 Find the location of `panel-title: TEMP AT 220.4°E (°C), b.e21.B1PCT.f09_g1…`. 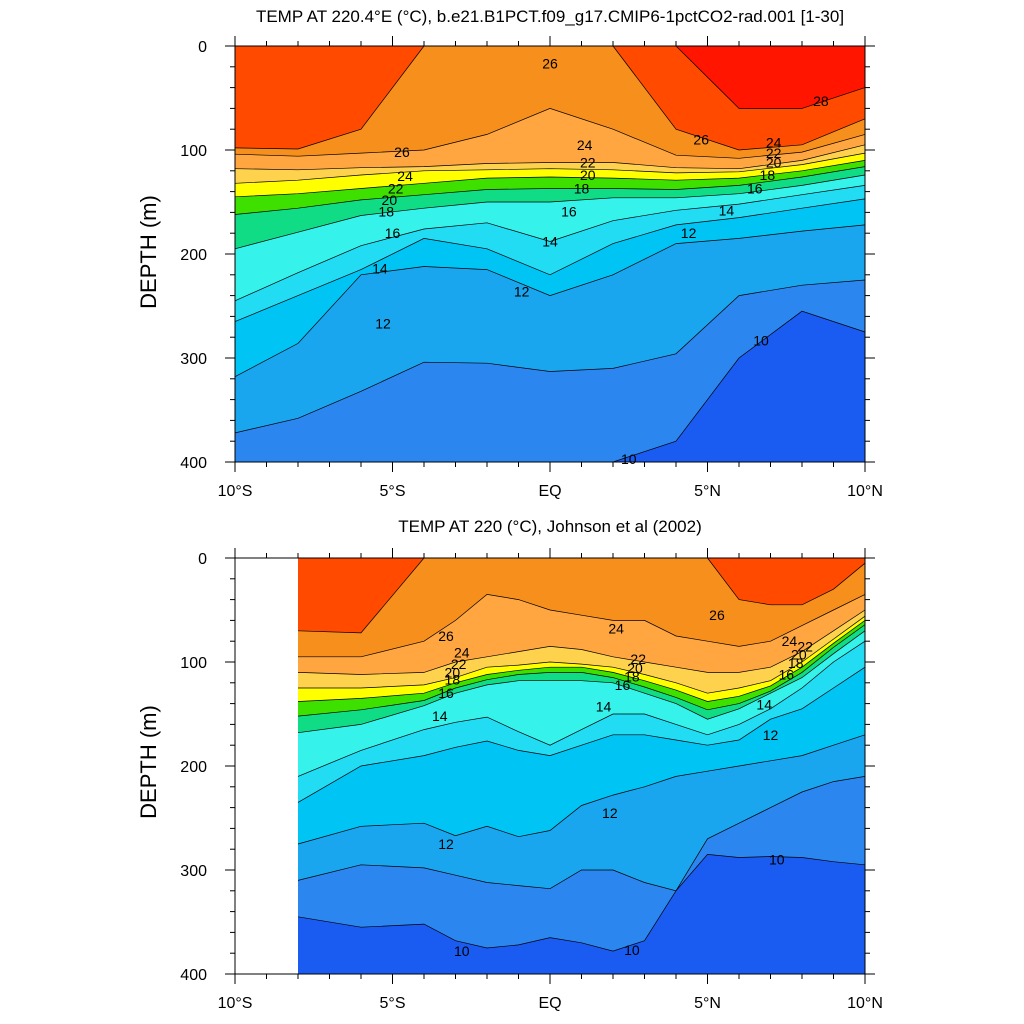

panel-title: TEMP AT 220.4°E (°C), b.e21.B1PCT.f09_g1… is located at coordinates (550, 16).